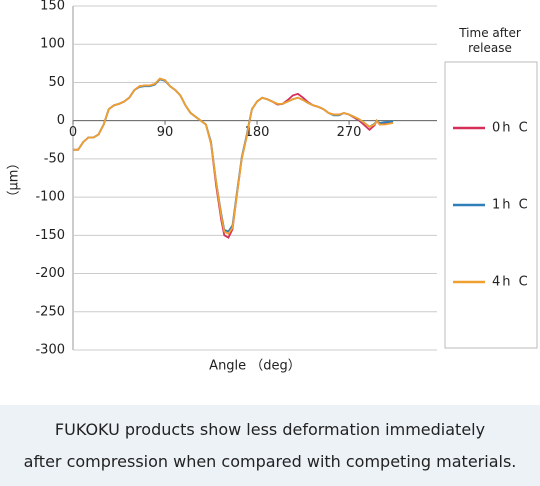 The height and width of the screenshot is (486, 540). Describe the element at coordinates (255, 366) in the screenshot. I see `x-axis-label: Angle （deg）` at that location.